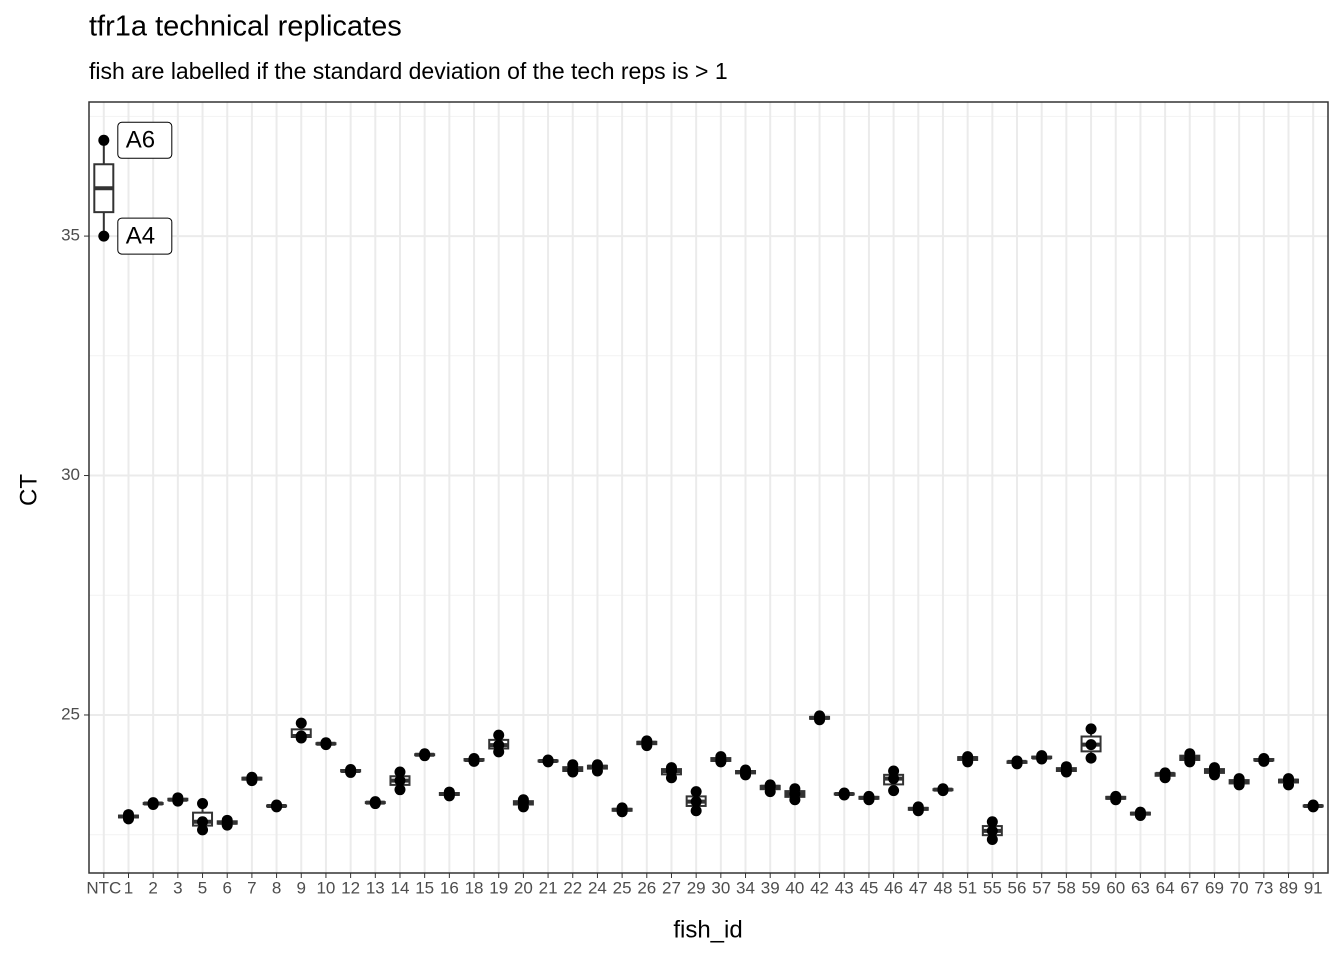 The width and height of the screenshot is (1344, 960). I want to click on x-tick-label: 26, so click(646, 887).